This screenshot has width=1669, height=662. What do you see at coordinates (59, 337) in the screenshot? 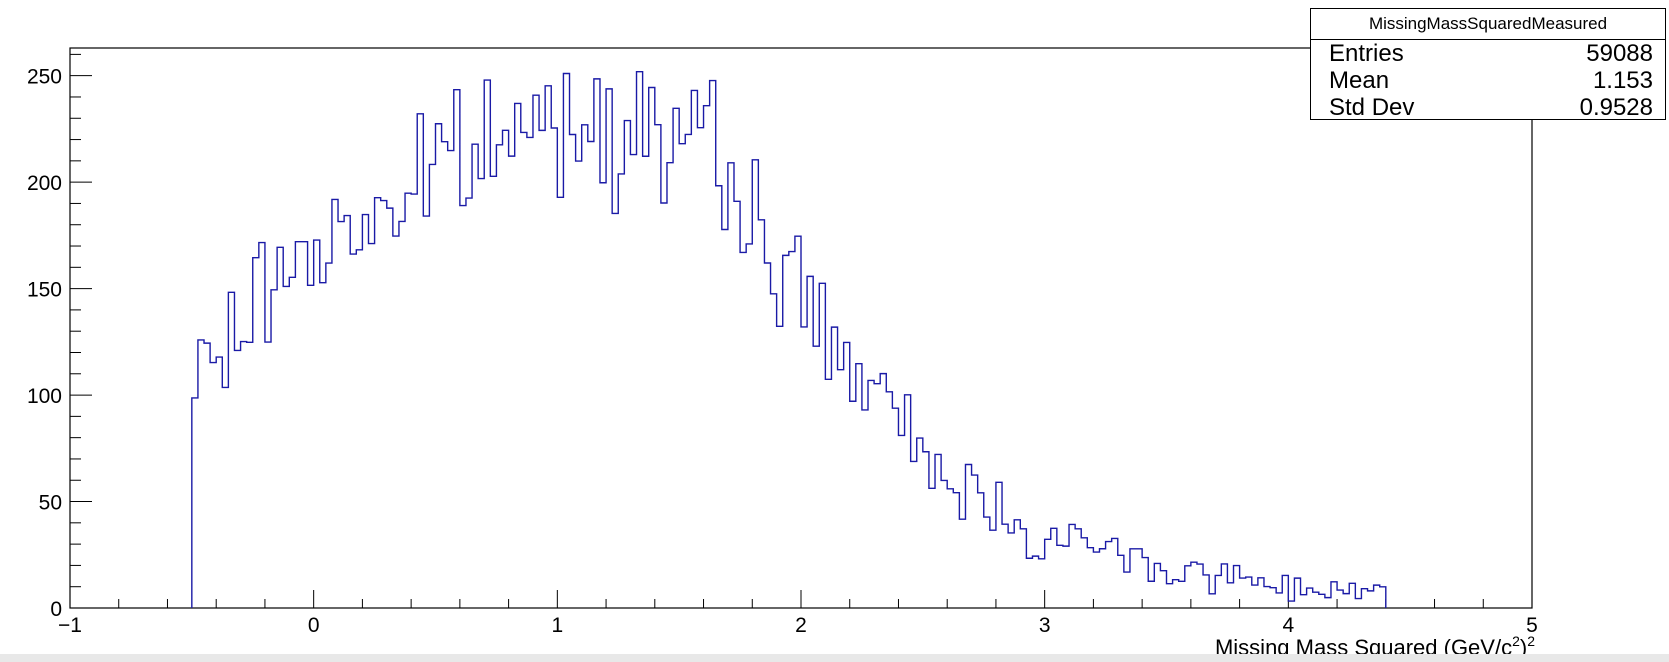
I see `y-axis: 0 50 100 150 200 250` at bounding box center [59, 337].